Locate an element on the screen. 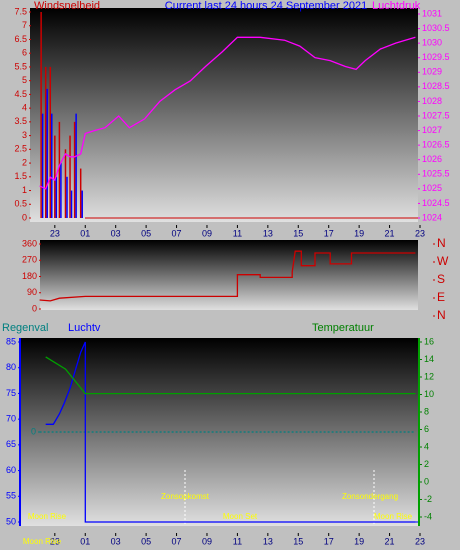 The width and height of the screenshot is (460, 550). y-tick-label: 85 is located at coordinates (11, 341).